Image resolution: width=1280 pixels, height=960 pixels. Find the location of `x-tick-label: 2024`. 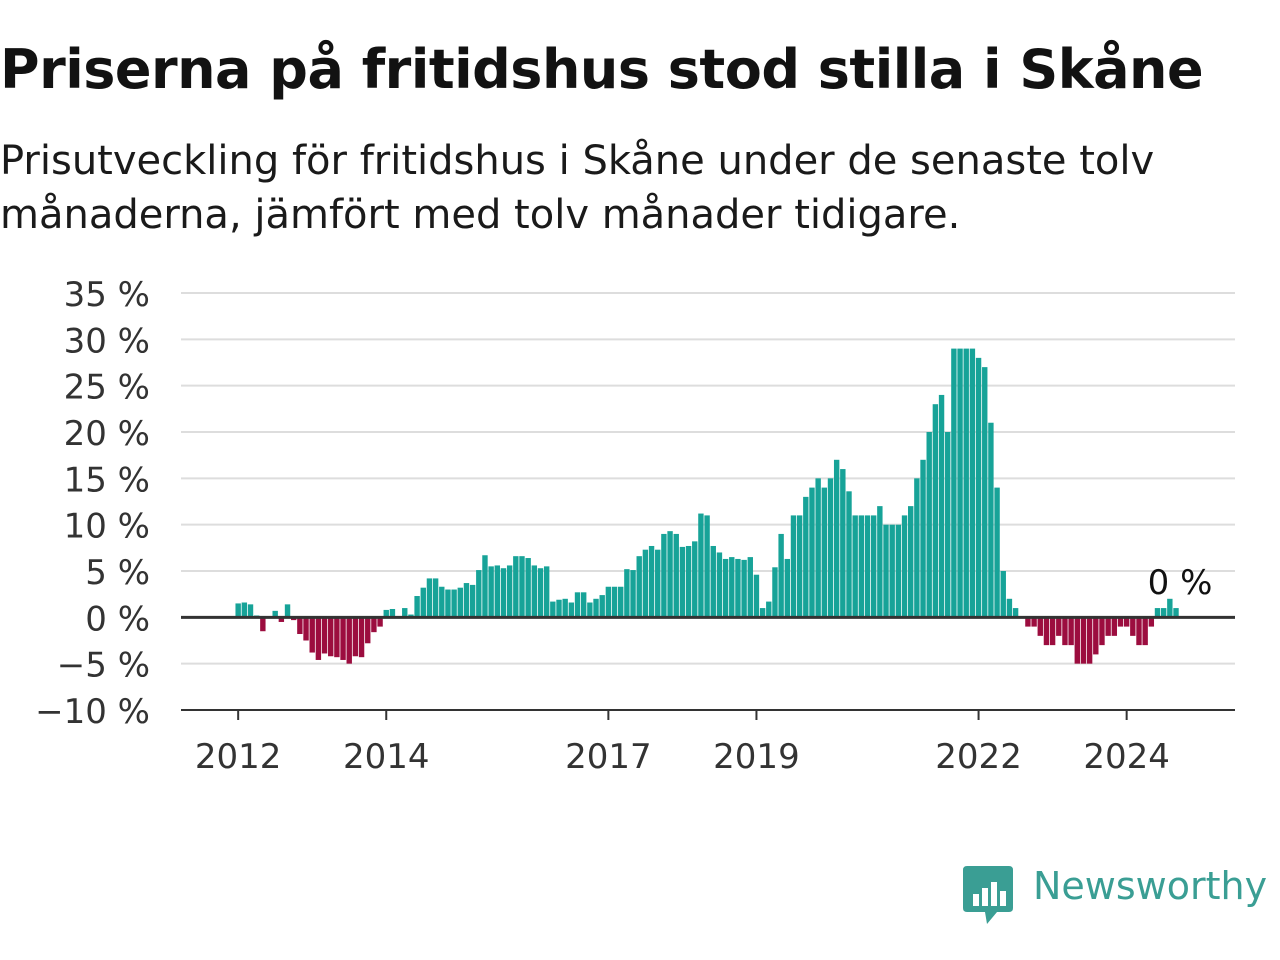

x-tick-label: 2024 is located at coordinates (1126, 757).